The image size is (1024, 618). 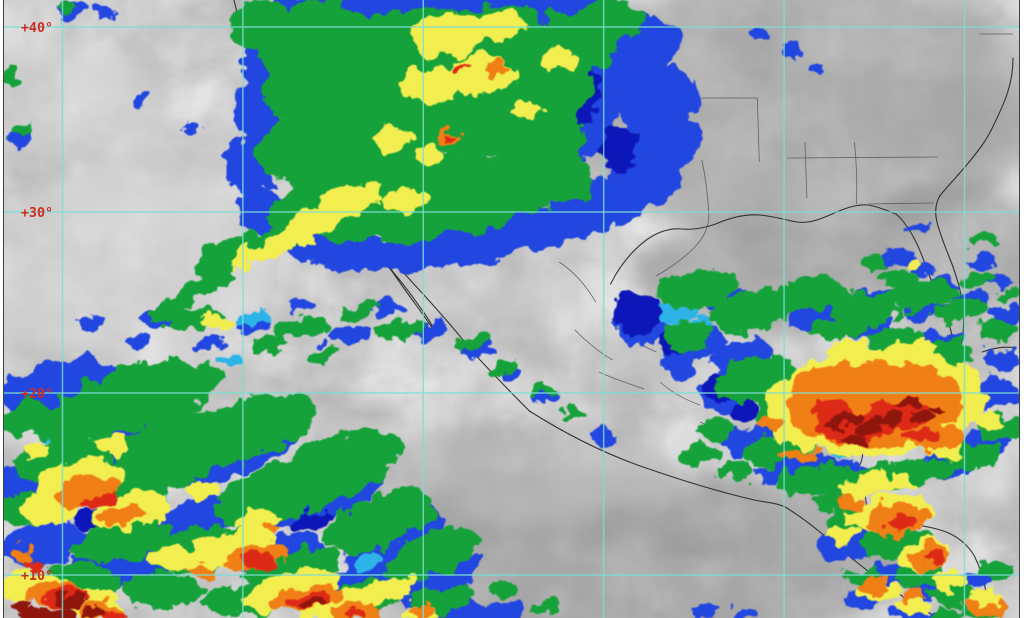 What do you see at coordinates (37, 213) in the screenshot?
I see `latitude-label: +30°` at bounding box center [37, 213].